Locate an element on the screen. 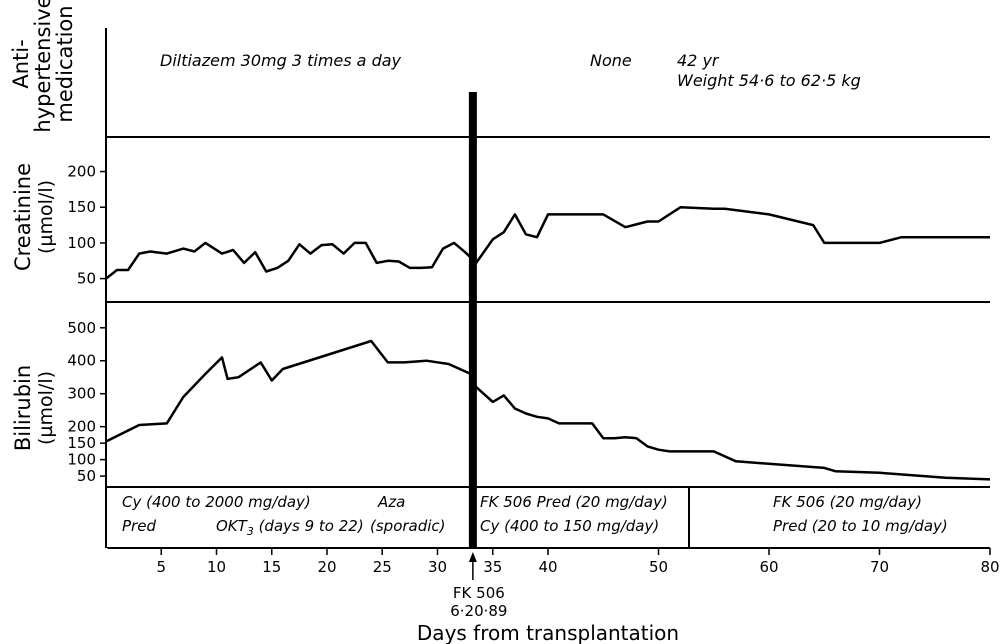  regimen-sporadic: (sporadic) is located at coordinates (408, 526).